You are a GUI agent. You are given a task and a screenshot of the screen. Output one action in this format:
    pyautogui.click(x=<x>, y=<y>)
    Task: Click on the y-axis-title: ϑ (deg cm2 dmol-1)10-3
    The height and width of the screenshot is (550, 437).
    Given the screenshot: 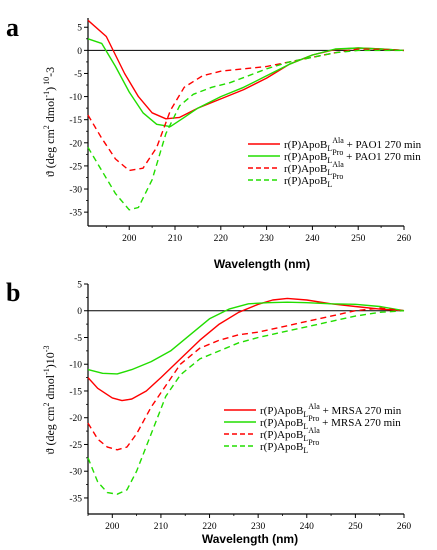 What is the action you would take?
    pyautogui.click(x=49, y=400)
    